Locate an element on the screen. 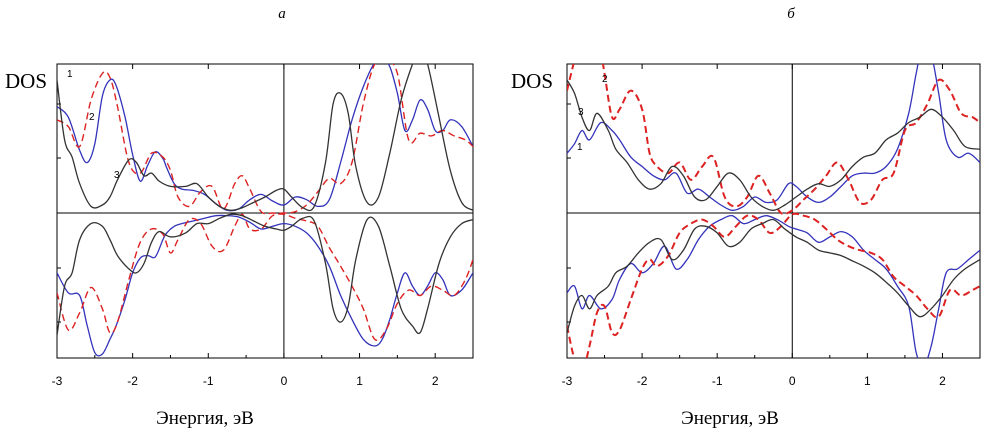 The image size is (1003, 436). panel-a-series-2-up is located at coordinates (265, 139).